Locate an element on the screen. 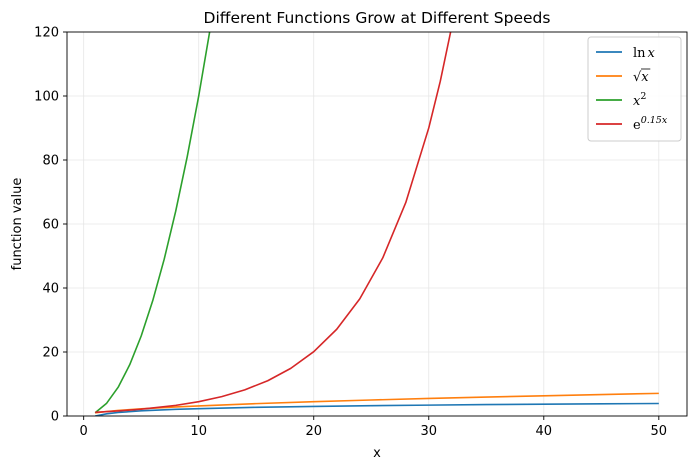 Image resolution: width=695 pixels, height=470 pixels. y-tick-label: 0 is located at coordinates (55, 417).